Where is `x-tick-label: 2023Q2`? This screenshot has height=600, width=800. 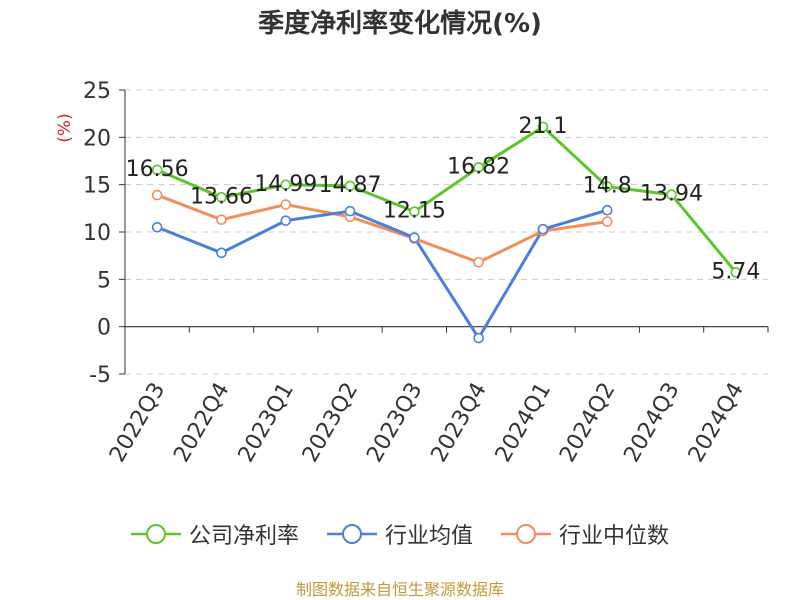 x-tick-label: 2023Q2 is located at coordinates (330, 423).